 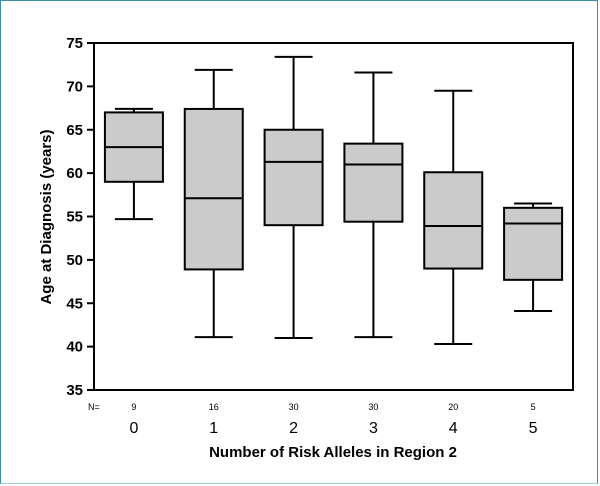 I want to click on n-count-label: 9, so click(x=133, y=407).